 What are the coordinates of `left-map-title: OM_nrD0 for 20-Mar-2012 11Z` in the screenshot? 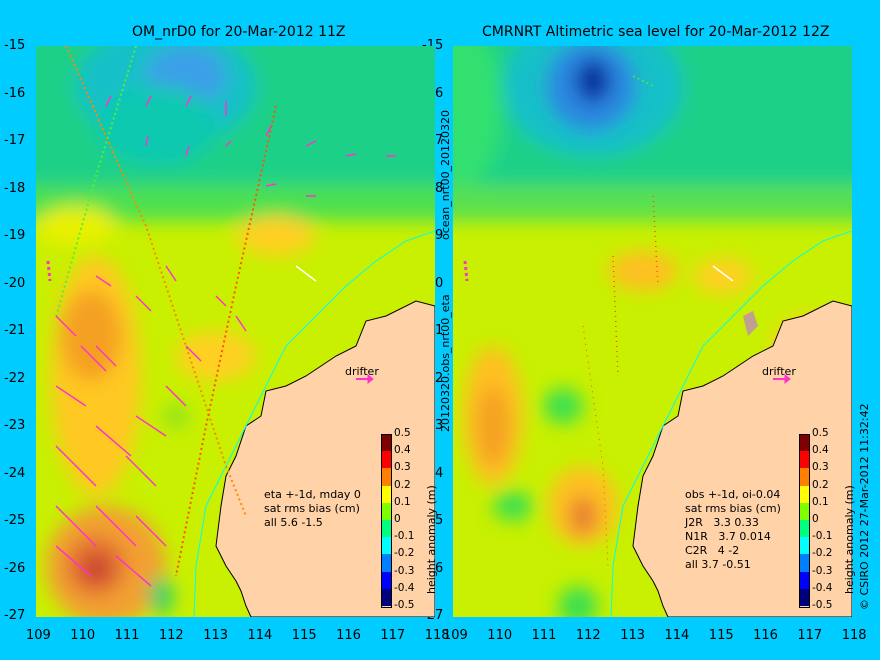 It's located at (239, 32).